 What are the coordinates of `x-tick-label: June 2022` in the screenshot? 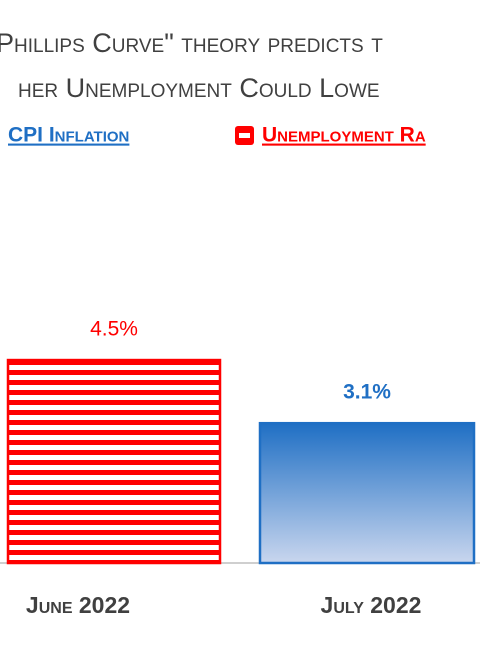 It's located at (78, 605).